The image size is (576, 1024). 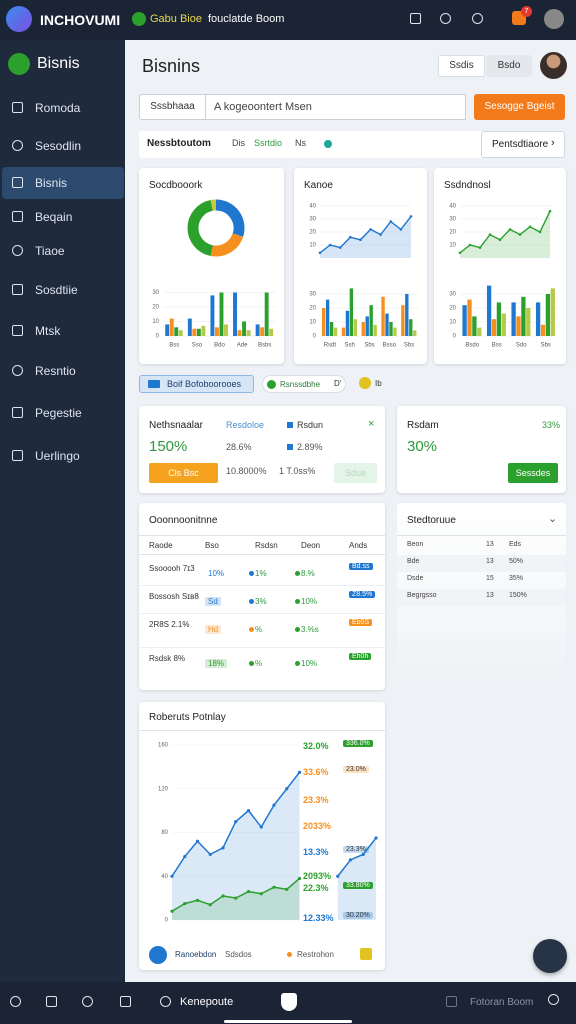 What do you see at coordinates (207, 1002) in the screenshot?
I see `bottom-label: Kenepoute` at bounding box center [207, 1002].